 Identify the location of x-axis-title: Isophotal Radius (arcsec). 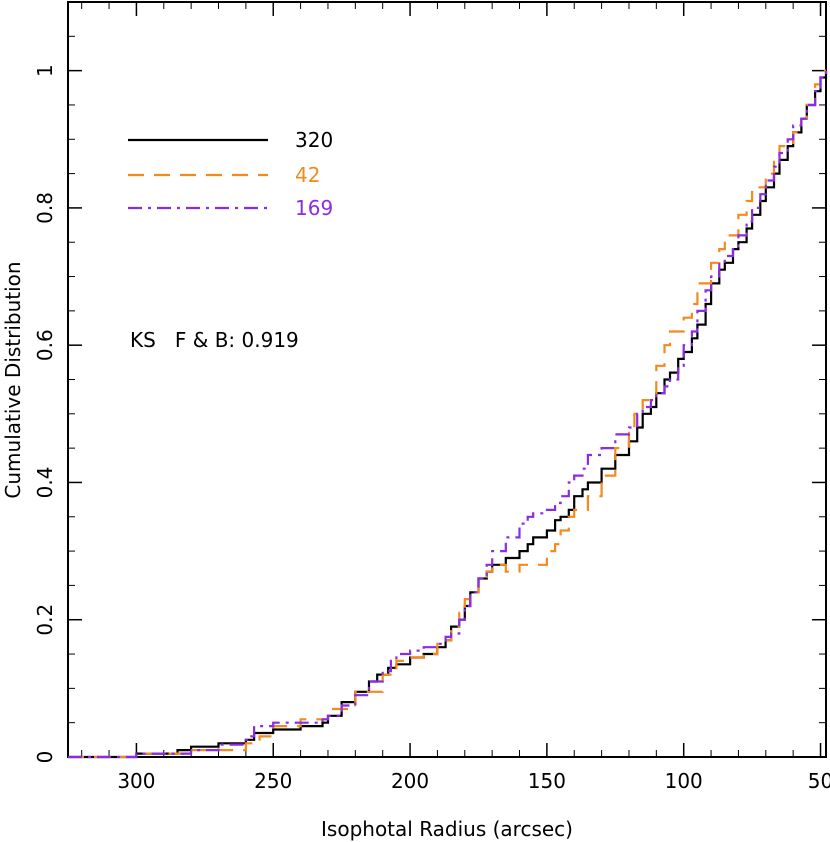
(447, 829).